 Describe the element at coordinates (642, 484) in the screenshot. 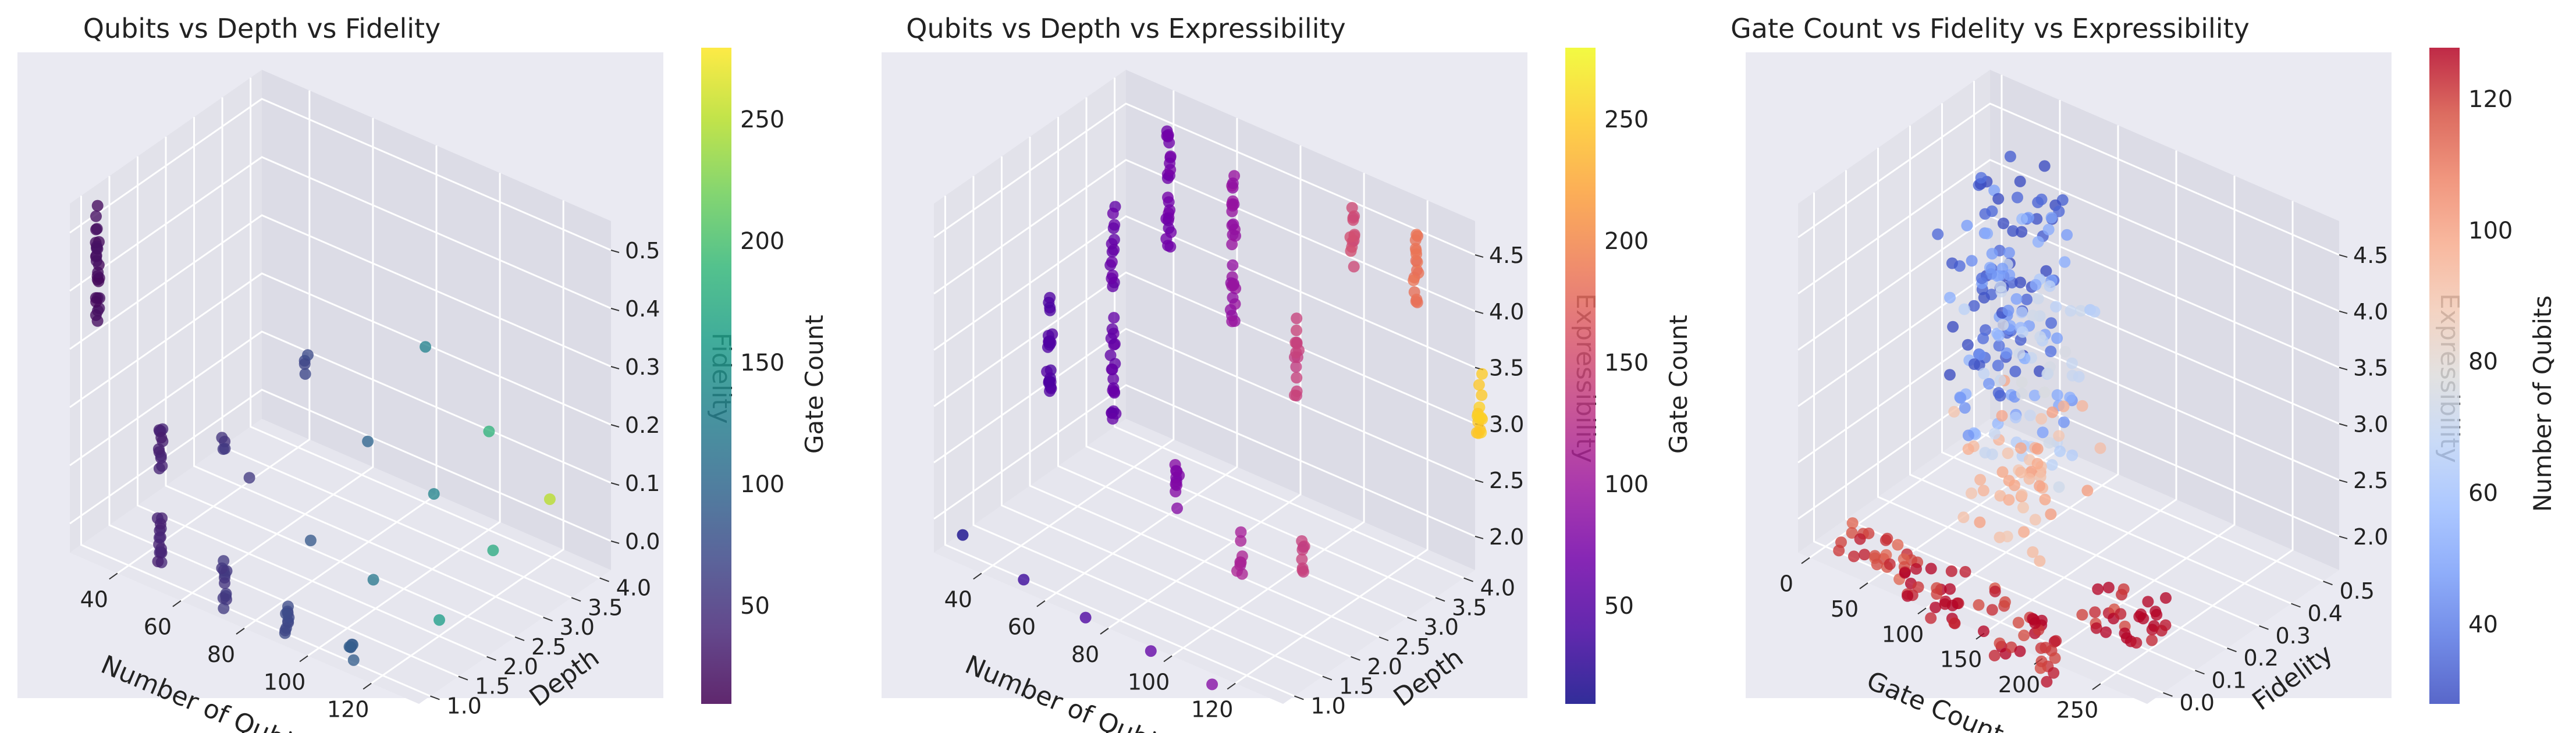

I see `z-tick-label: 0.1` at that location.